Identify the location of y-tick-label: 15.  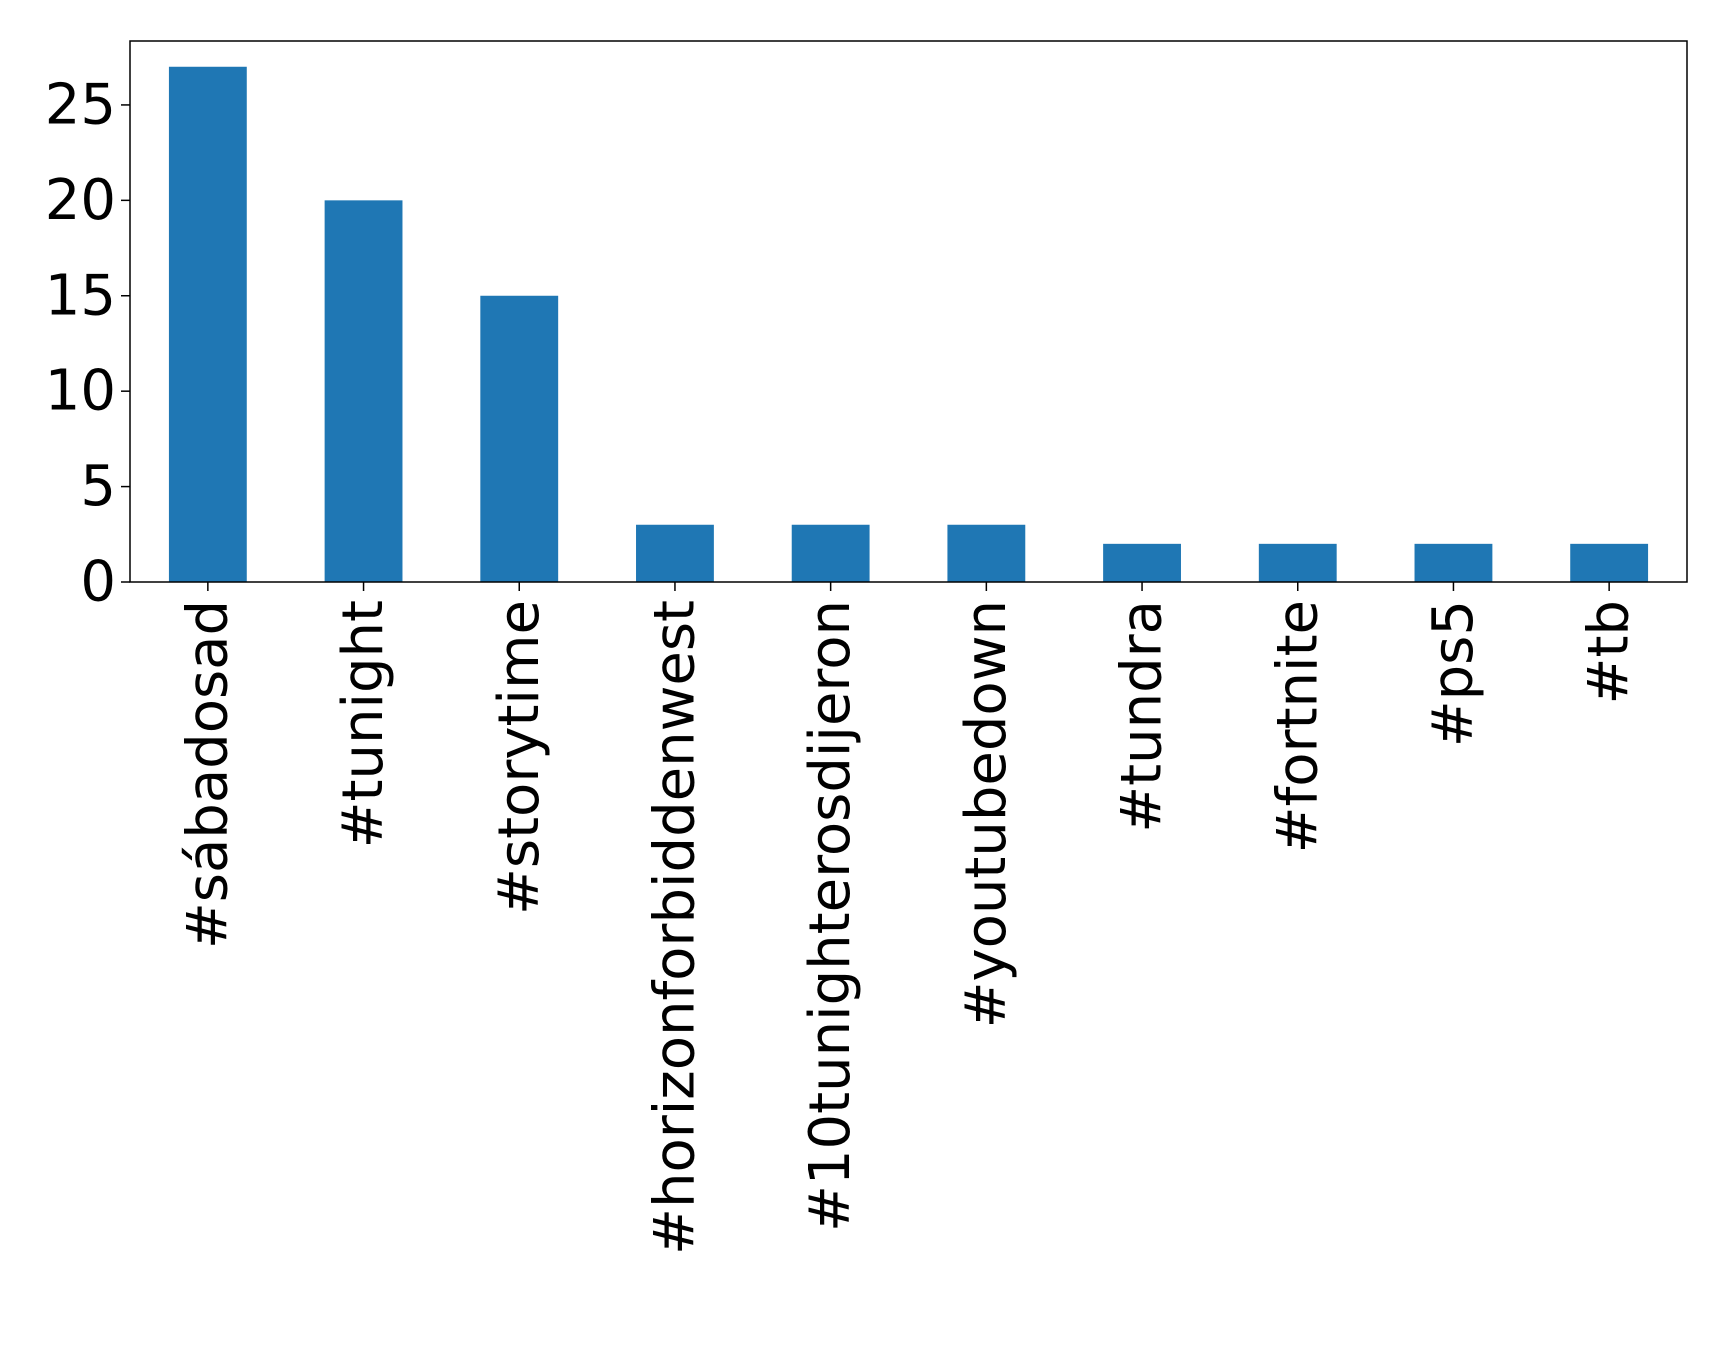
(80, 295).